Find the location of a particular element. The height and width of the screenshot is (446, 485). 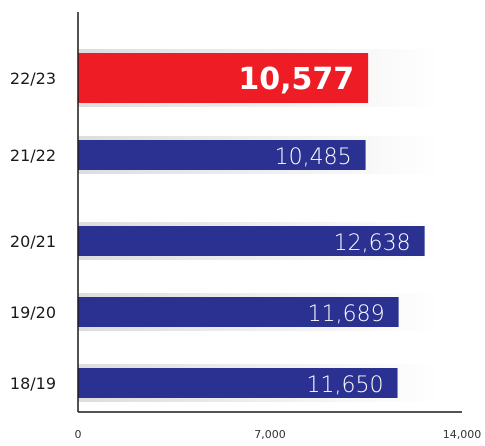

value-label: 12,638 is located at coordinates (372, 243).